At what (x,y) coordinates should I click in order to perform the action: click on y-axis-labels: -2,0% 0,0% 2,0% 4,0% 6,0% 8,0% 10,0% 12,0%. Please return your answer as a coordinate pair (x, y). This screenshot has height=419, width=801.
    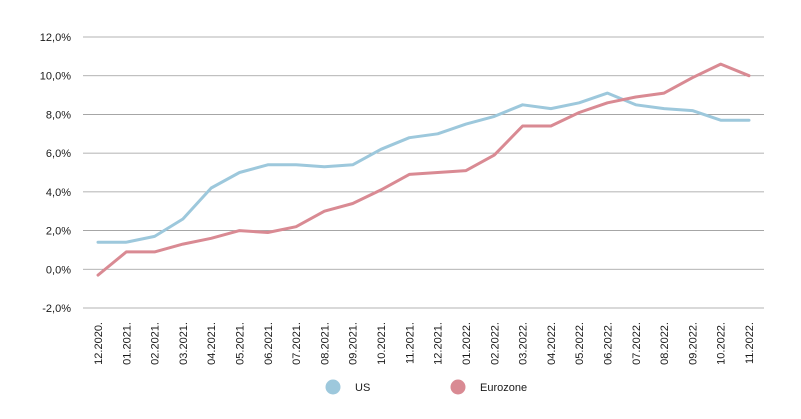
    Looking at the image, I should click on (55, 173).